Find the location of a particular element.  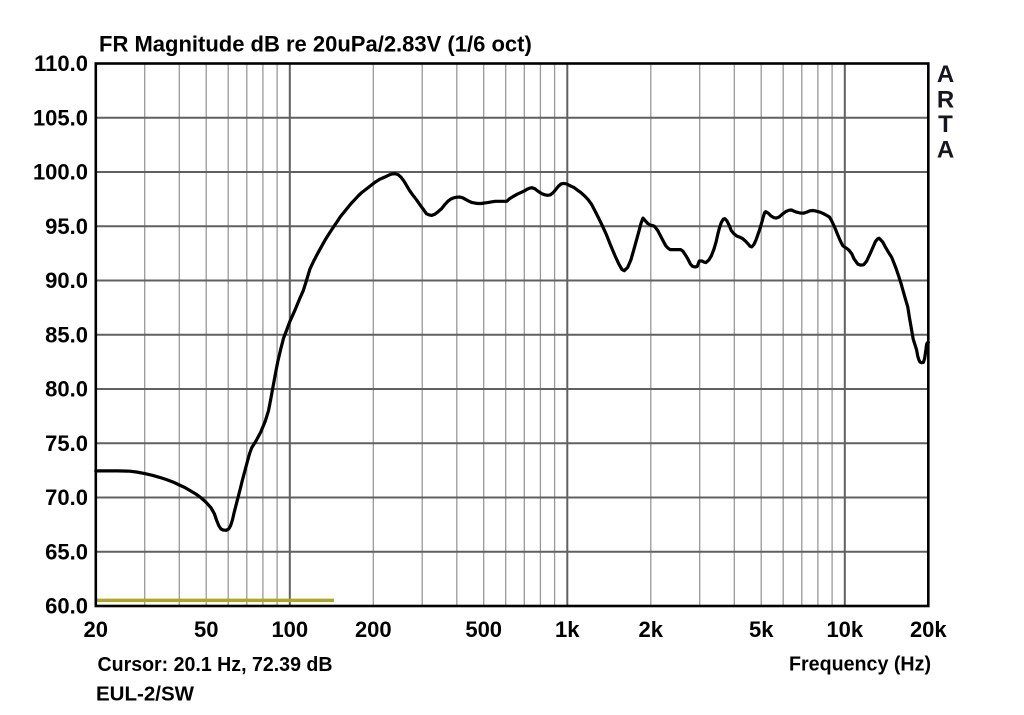

svg-text: 500 is located at coordinates (483, 629).